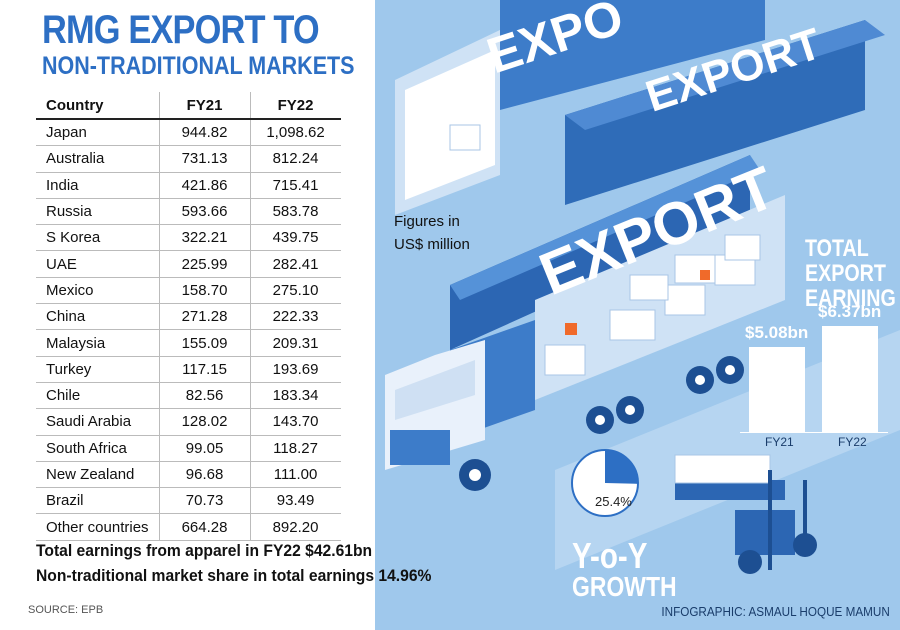 Image resolution: width=900 pixels, height=630 pixels. What do you see at coordinates (295, 317) in the screenshot?
I see `fy22-cell: 222.33` at bounding box center [295, 317].